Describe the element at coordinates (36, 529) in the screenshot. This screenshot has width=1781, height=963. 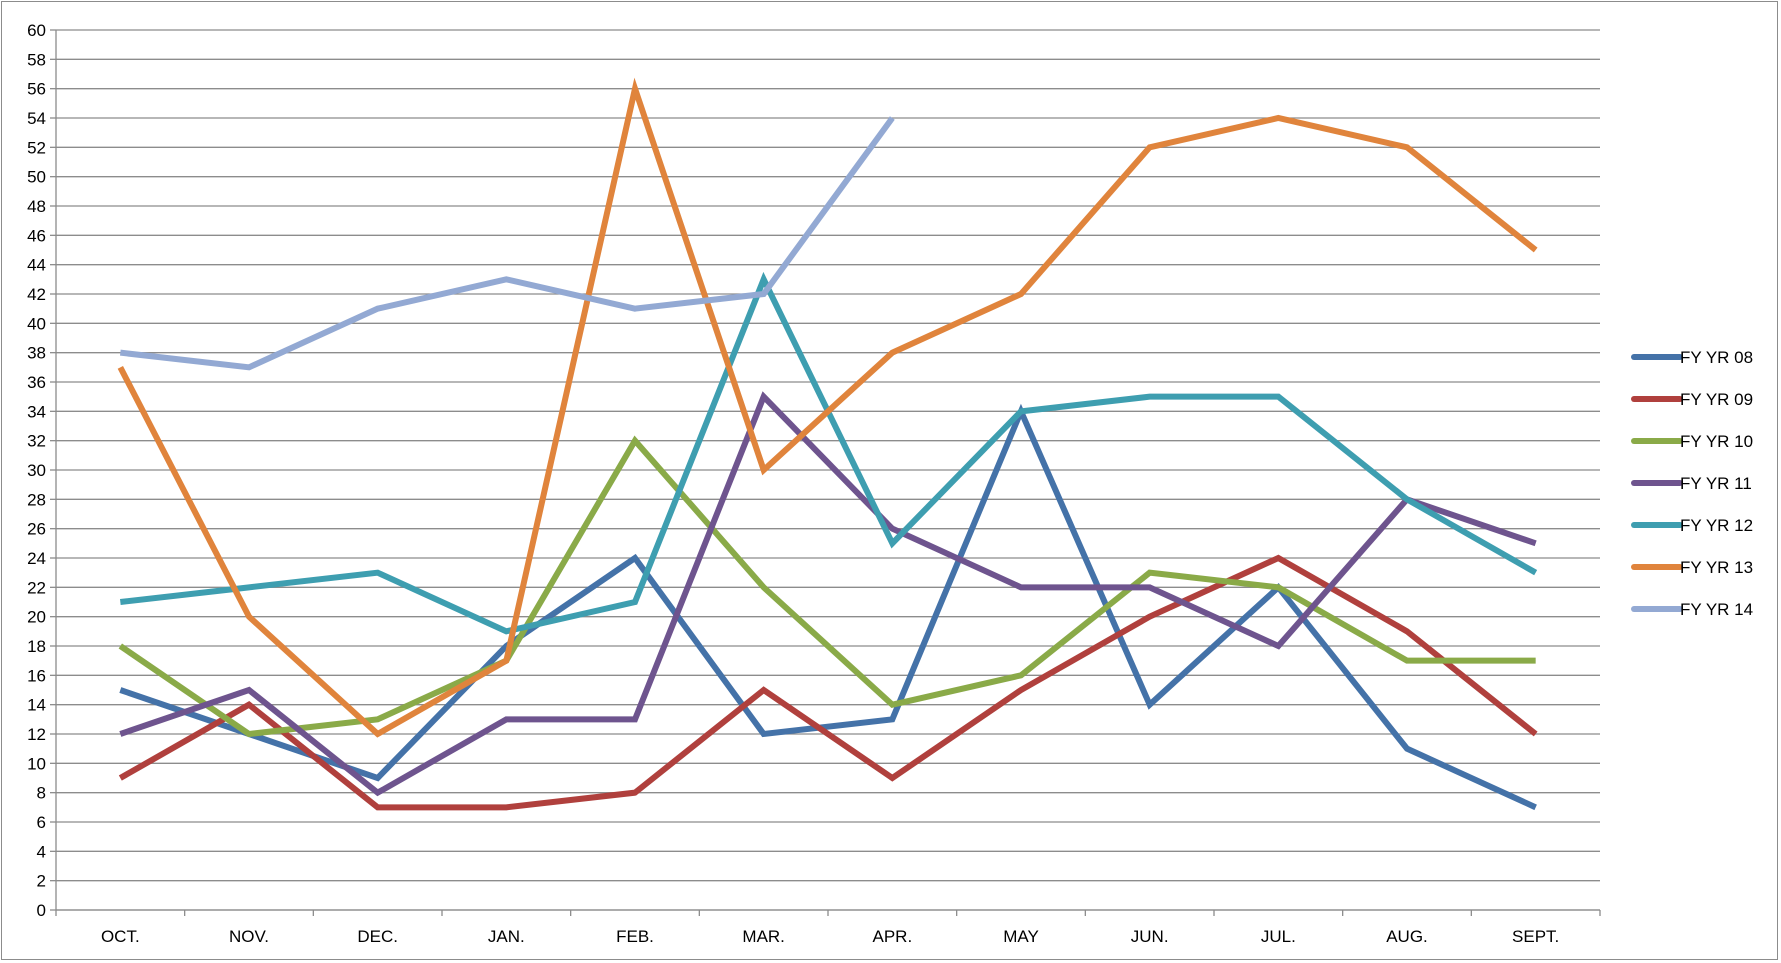
I see `y-tick-label: 26` at that location.